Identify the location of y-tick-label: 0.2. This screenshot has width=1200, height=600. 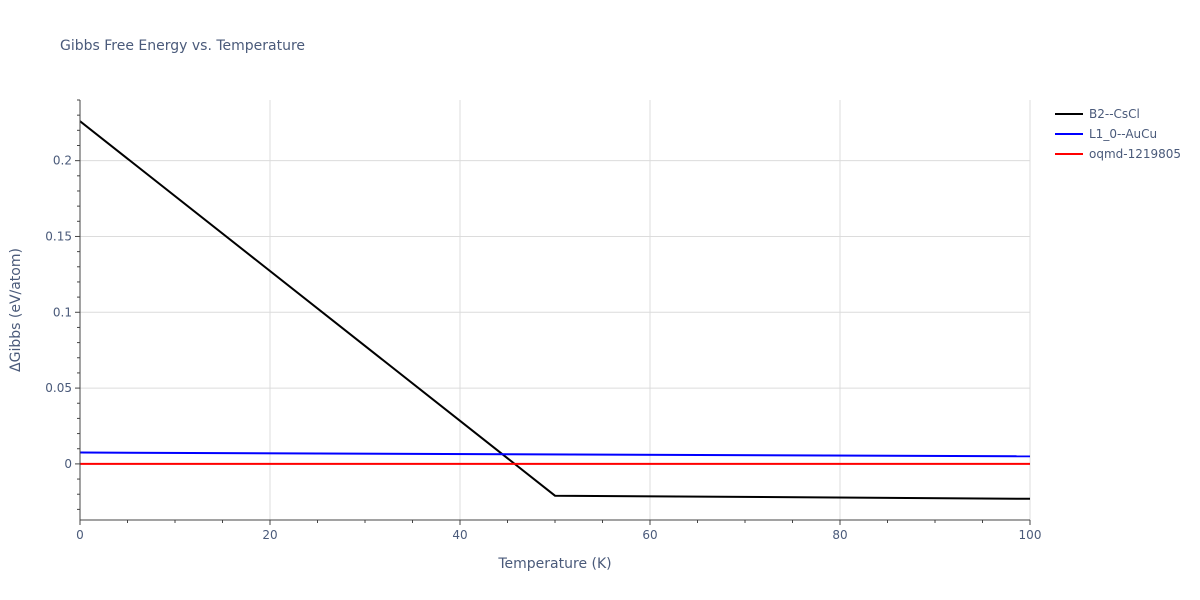
(62, 161).